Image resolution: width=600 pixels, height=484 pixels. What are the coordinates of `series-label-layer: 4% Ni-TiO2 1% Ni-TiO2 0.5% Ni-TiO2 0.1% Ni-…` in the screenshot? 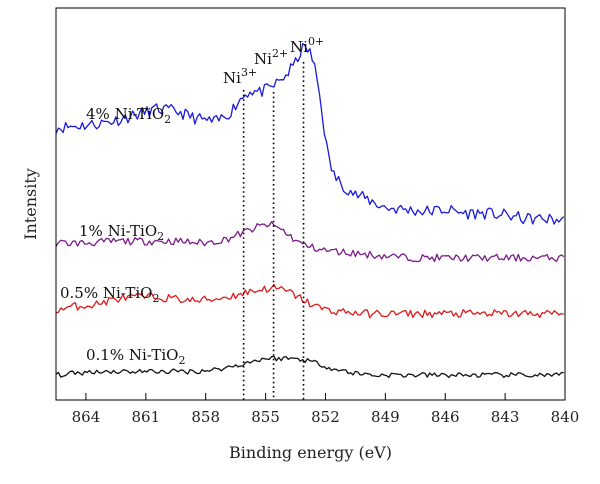 It's located at (122, 236).